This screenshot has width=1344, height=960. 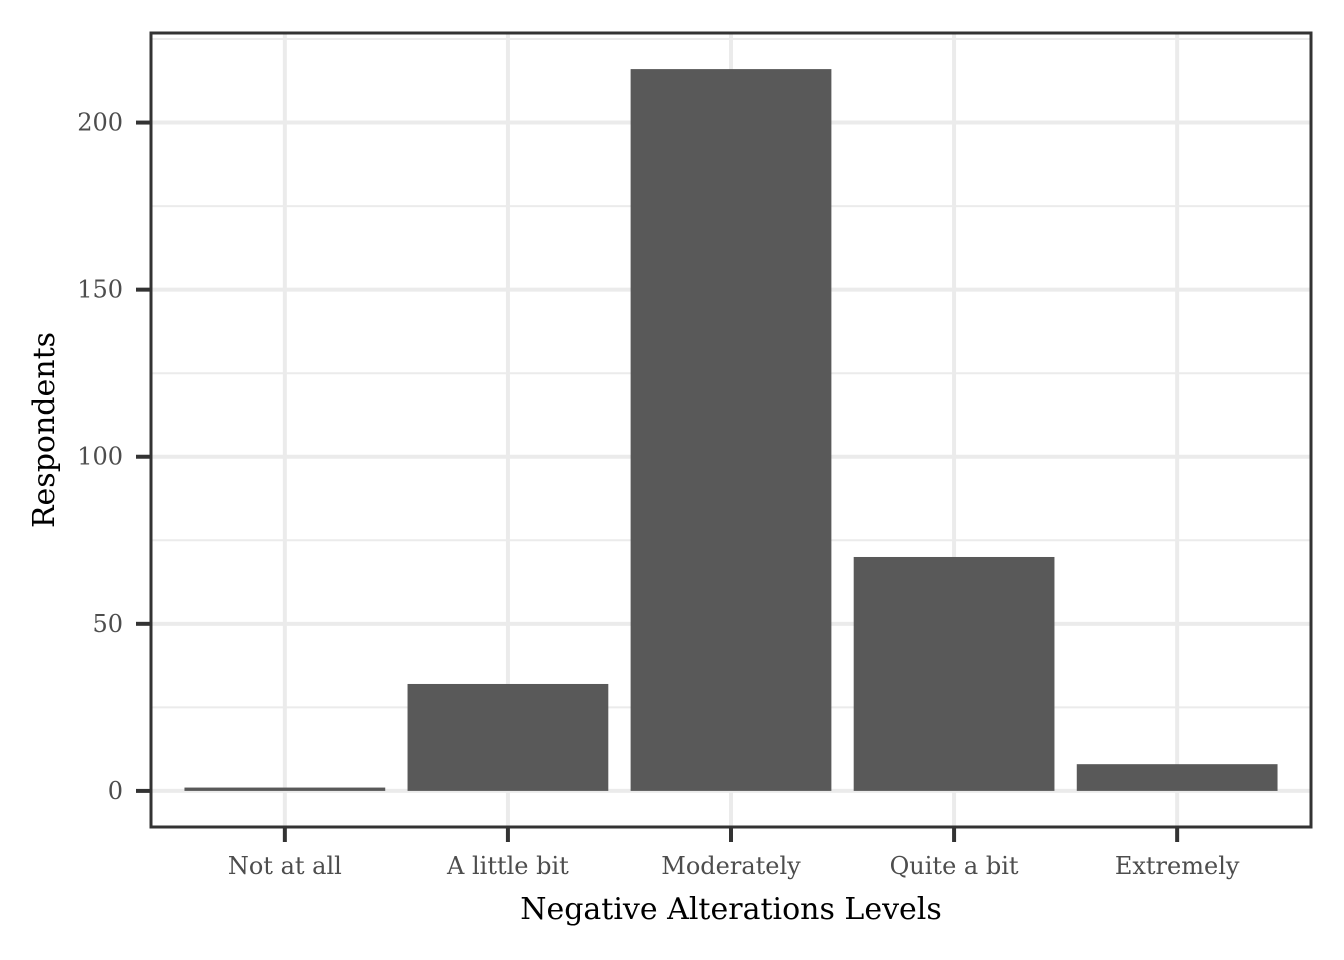 What do you see at coordinates (285, 789) in the screenshot?
I see `bar-not-at-all` at bounding box center [285, 789].